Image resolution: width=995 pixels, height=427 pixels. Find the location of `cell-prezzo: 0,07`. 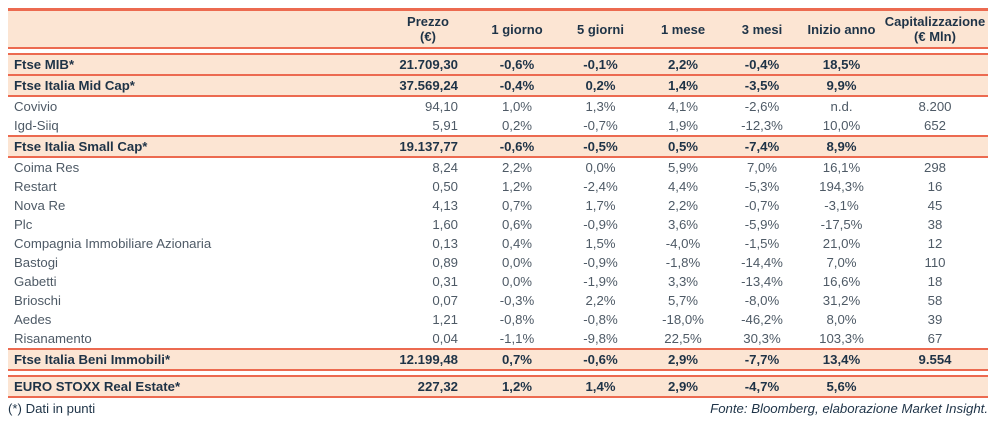

cell-prezzo: 0,07 is located at coordinates (428, 300).